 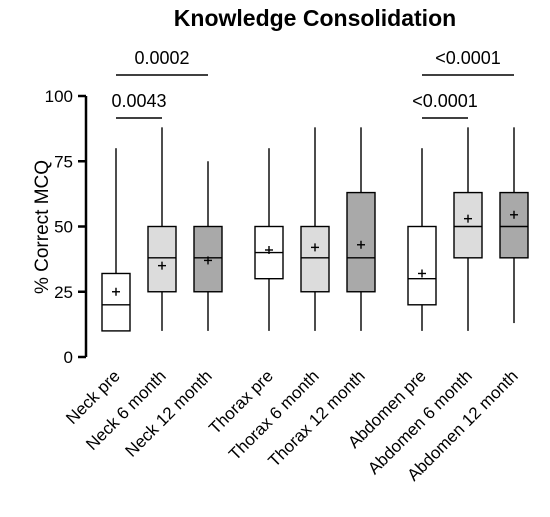 What do you see at coordinates (63, 161) in the screenshot?
I see `y-tick-label: 75` at bounding box center [63, 161].